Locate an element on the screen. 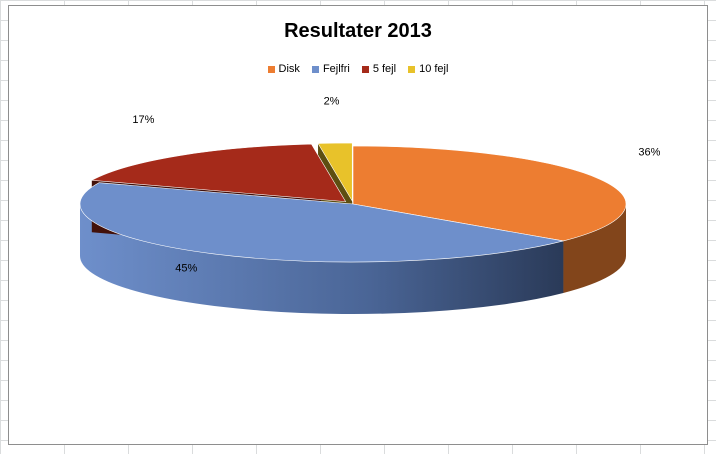 The image size is (716, 454). chart-title: Resultater 2013 is located at coordinates (358, 31).